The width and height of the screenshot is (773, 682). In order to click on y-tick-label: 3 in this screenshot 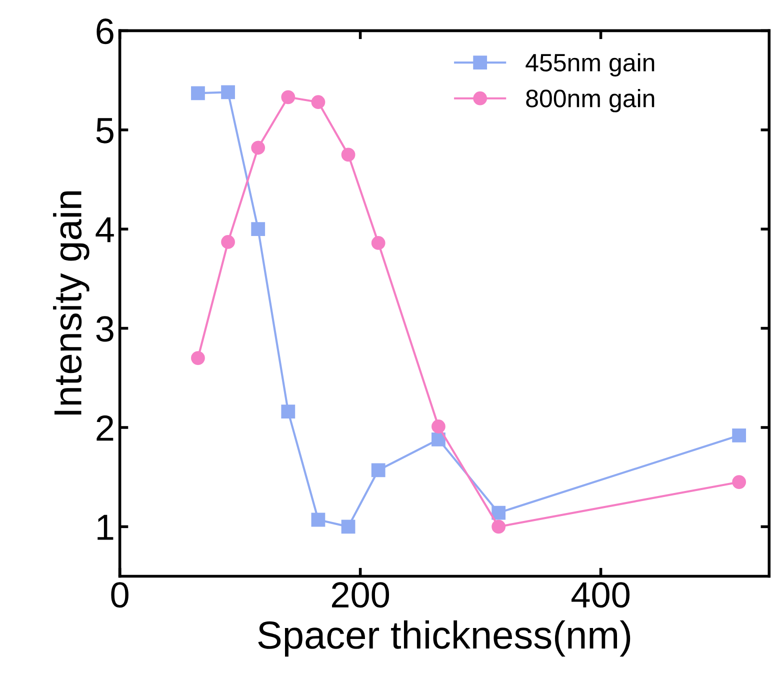, I will do `click(105, 329)`.